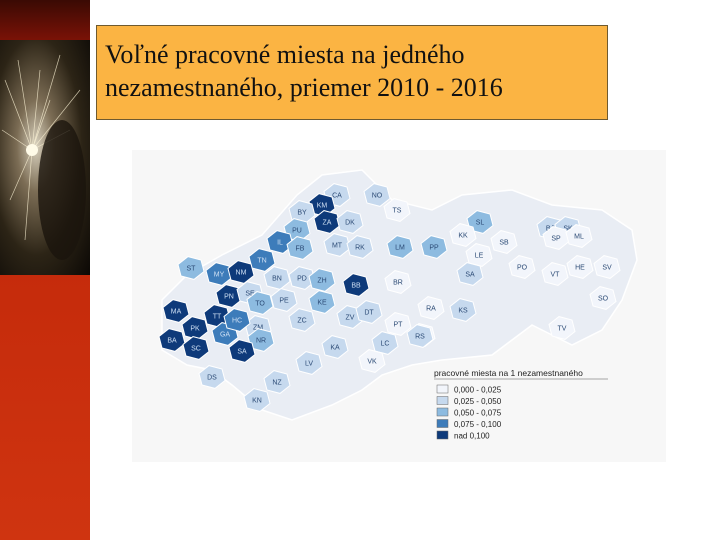 The image size is (720, 540). I want to click on district-pe: PE, so click(284, 300).